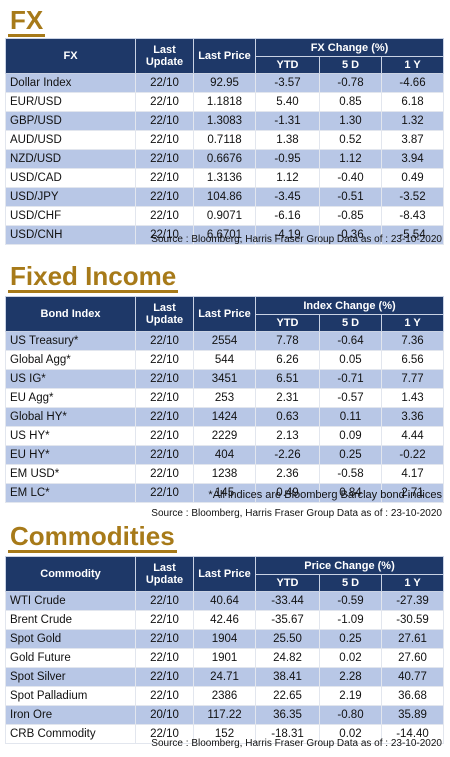 The image size is (450, 757). I want to click on row-5d: -0.80, so click(350, 715).